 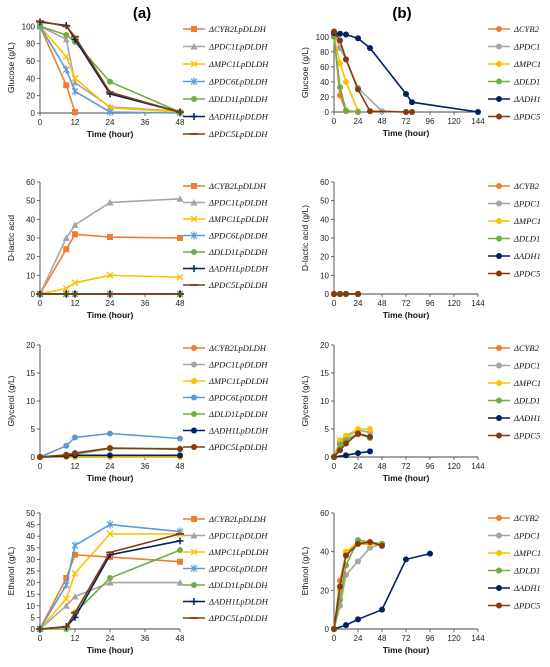 I want to click on legend-entry-PDC1: ΔPDC1, so click(x=514, y=366).